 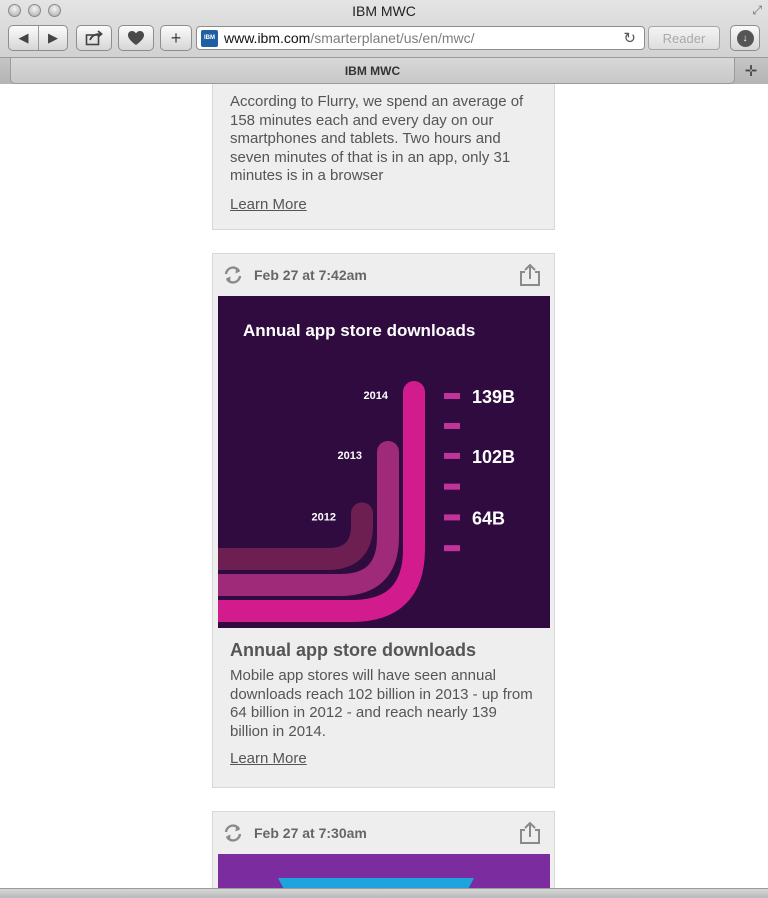 I want to click on add-bookmark-button: +, so click(x=176, y=38).